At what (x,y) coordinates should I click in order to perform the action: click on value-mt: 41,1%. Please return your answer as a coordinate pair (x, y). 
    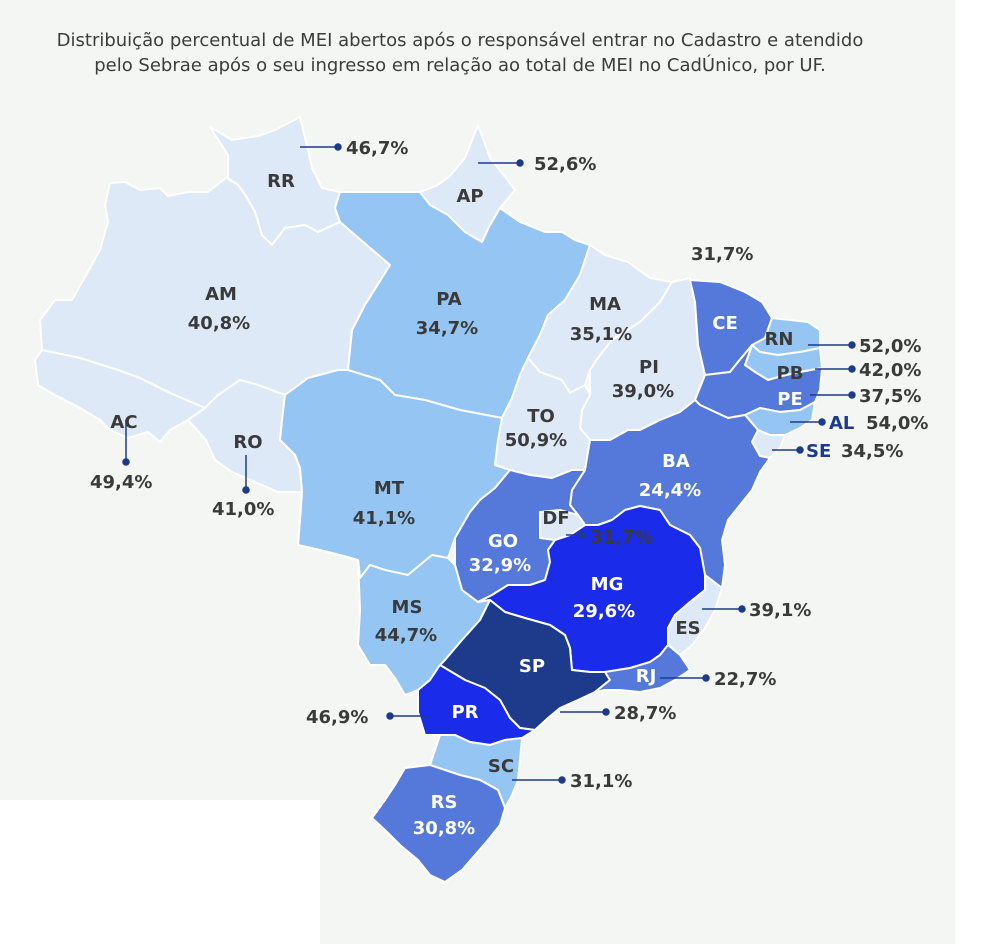
    Looking at the image, I should click on (384, 518).